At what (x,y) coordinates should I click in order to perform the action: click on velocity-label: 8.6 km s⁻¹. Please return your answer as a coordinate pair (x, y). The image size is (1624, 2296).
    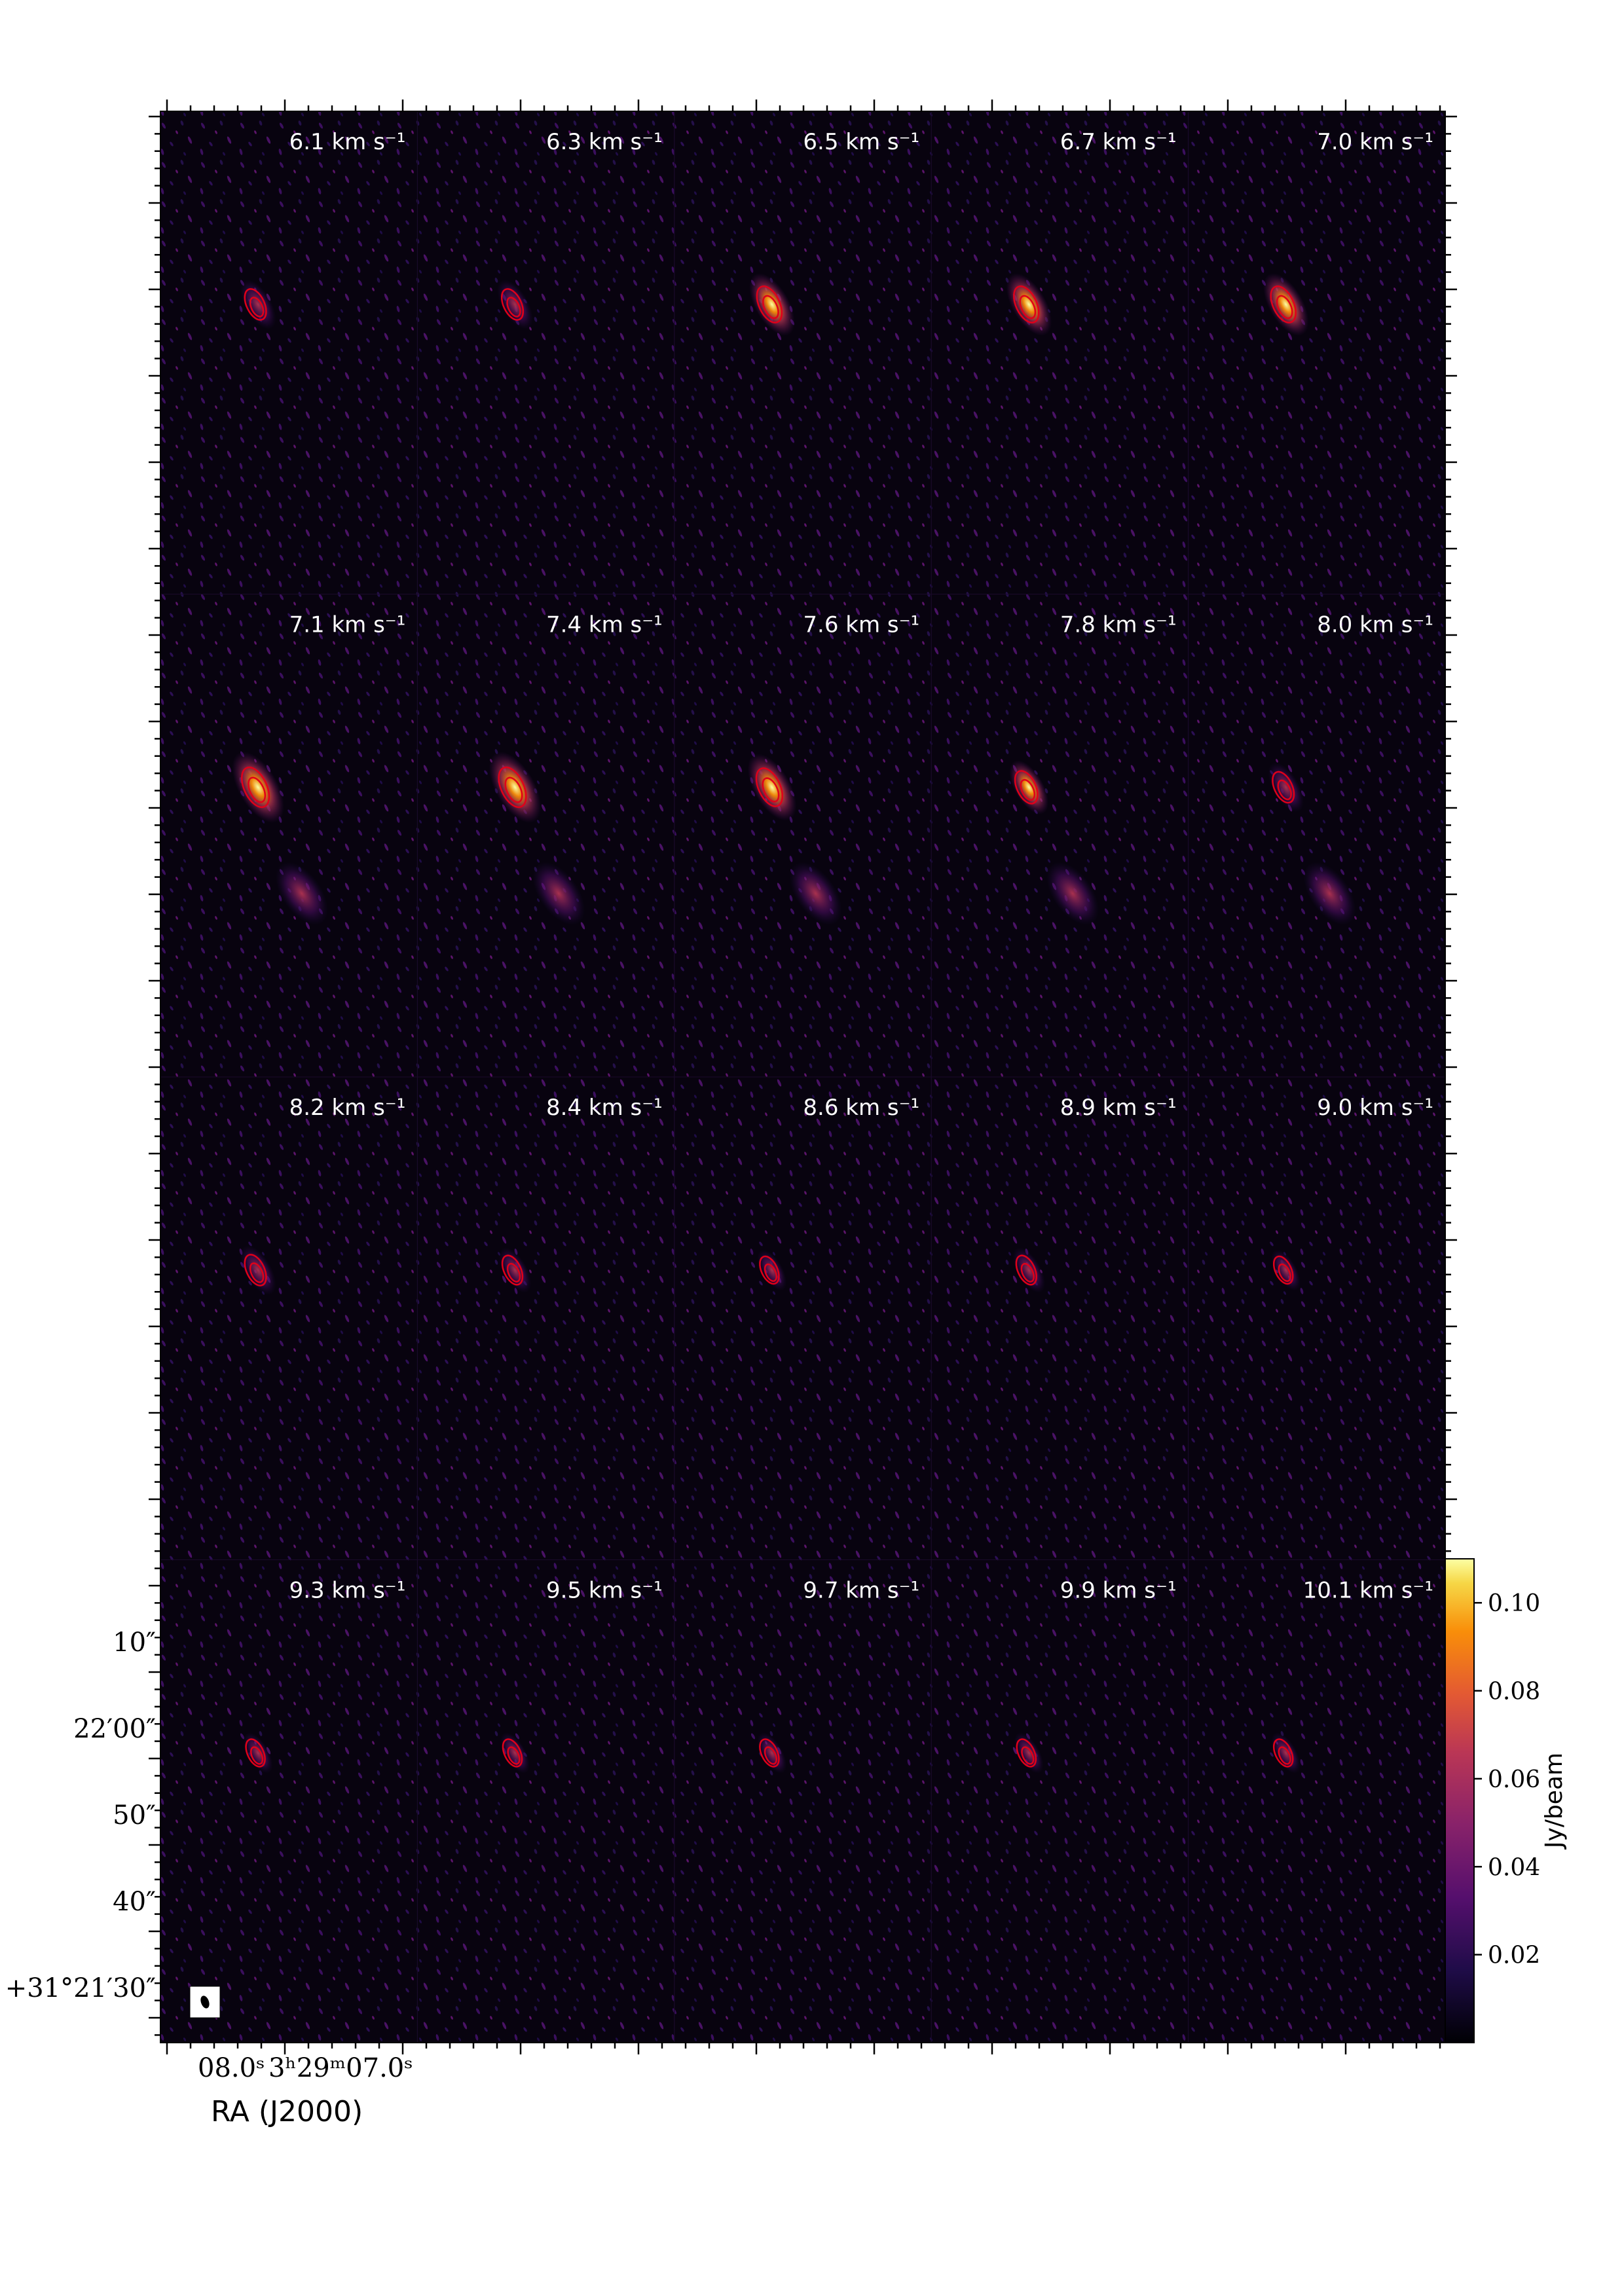
    Looking at the image, I should click on (861, 1108).